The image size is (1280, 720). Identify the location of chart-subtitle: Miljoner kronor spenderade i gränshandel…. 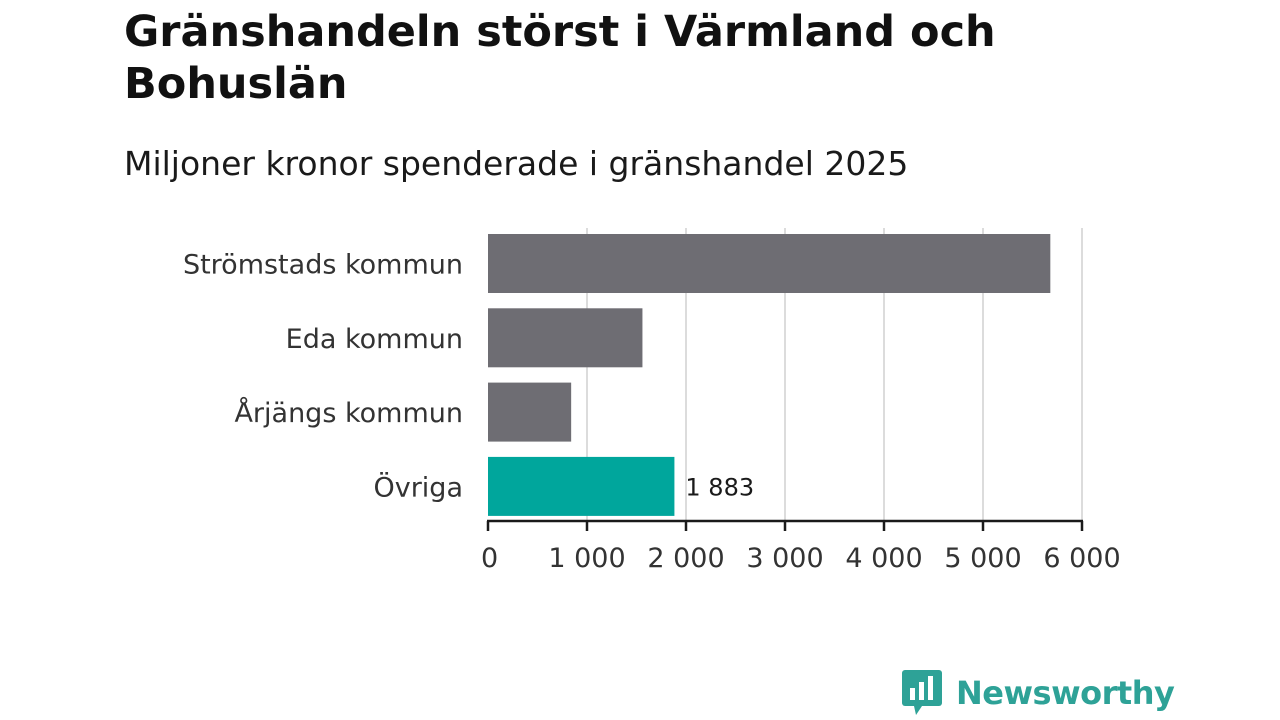
(516, 163).